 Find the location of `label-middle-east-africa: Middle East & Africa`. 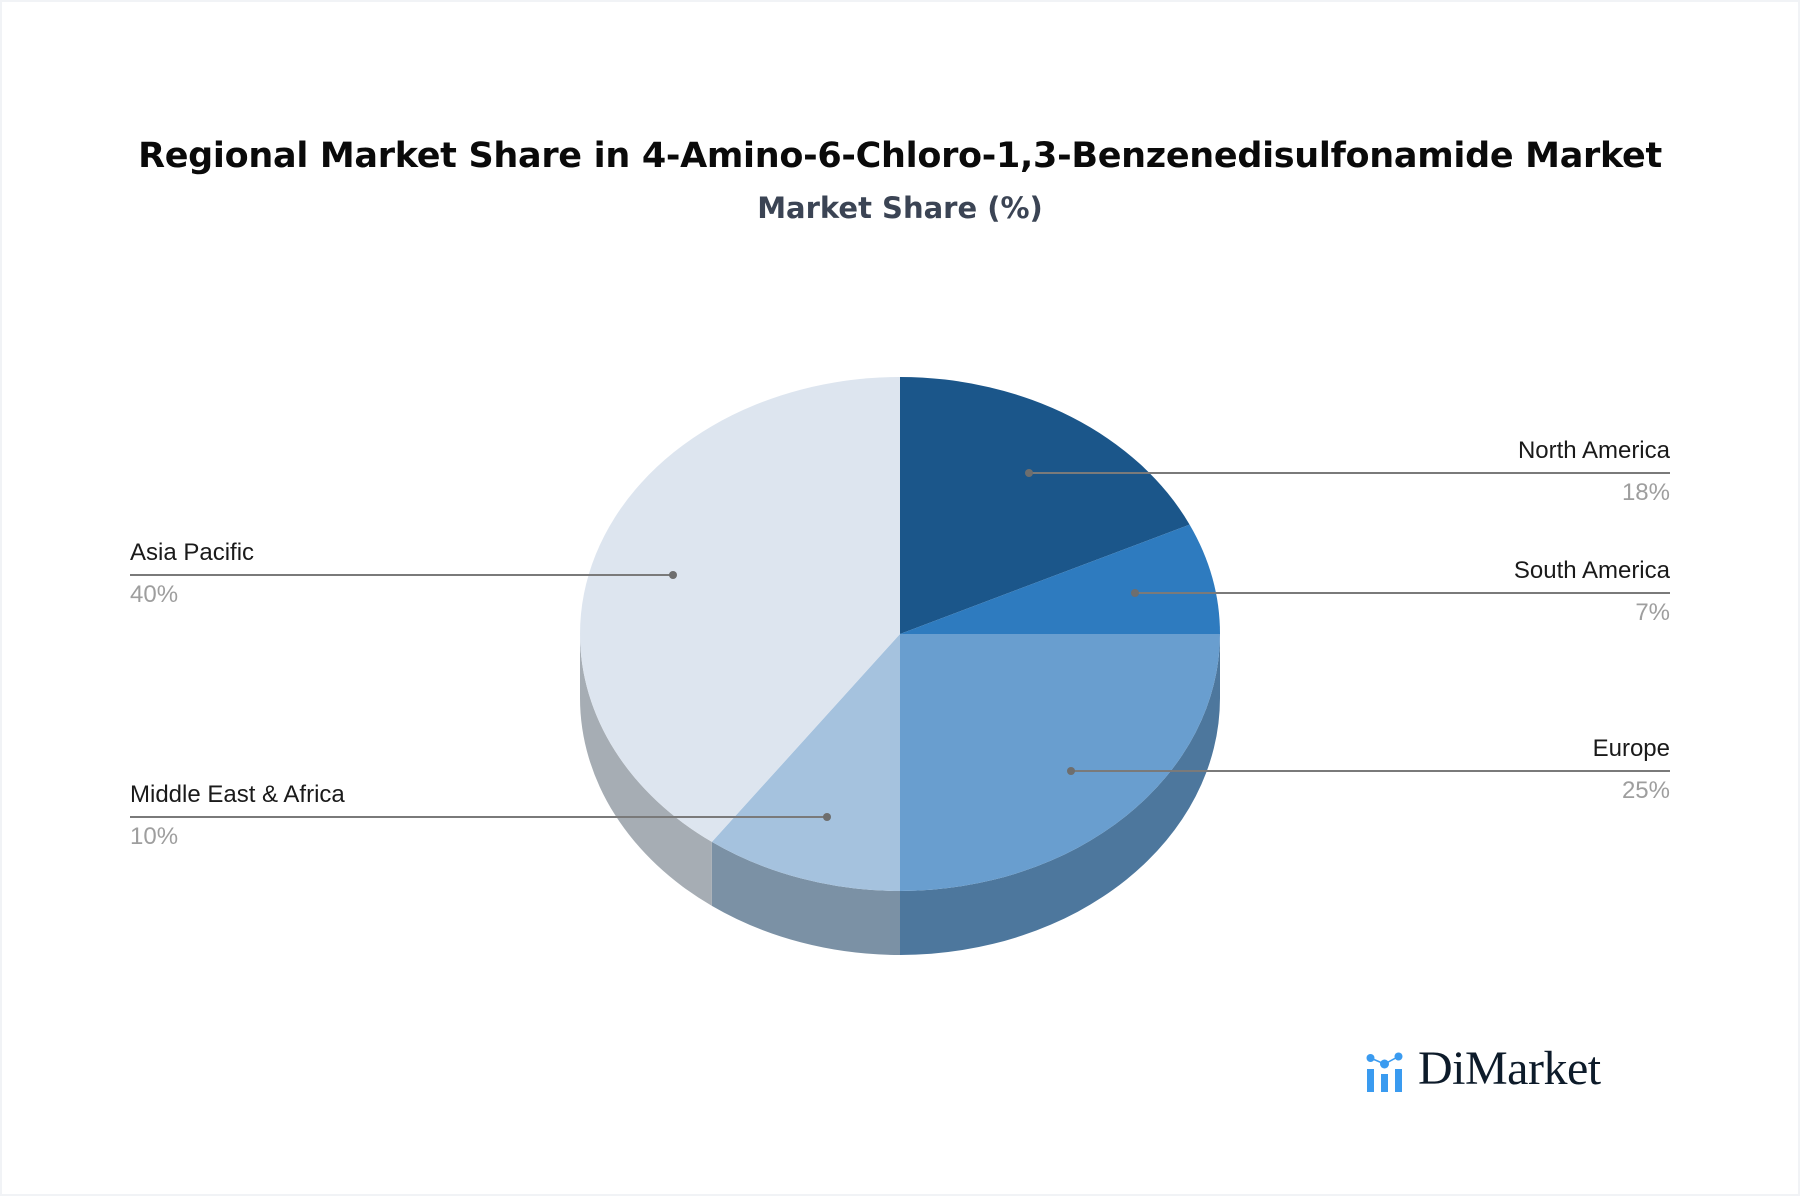

label-middle-east-africa: Middle East & Africa is located at coordinates (237, 794).